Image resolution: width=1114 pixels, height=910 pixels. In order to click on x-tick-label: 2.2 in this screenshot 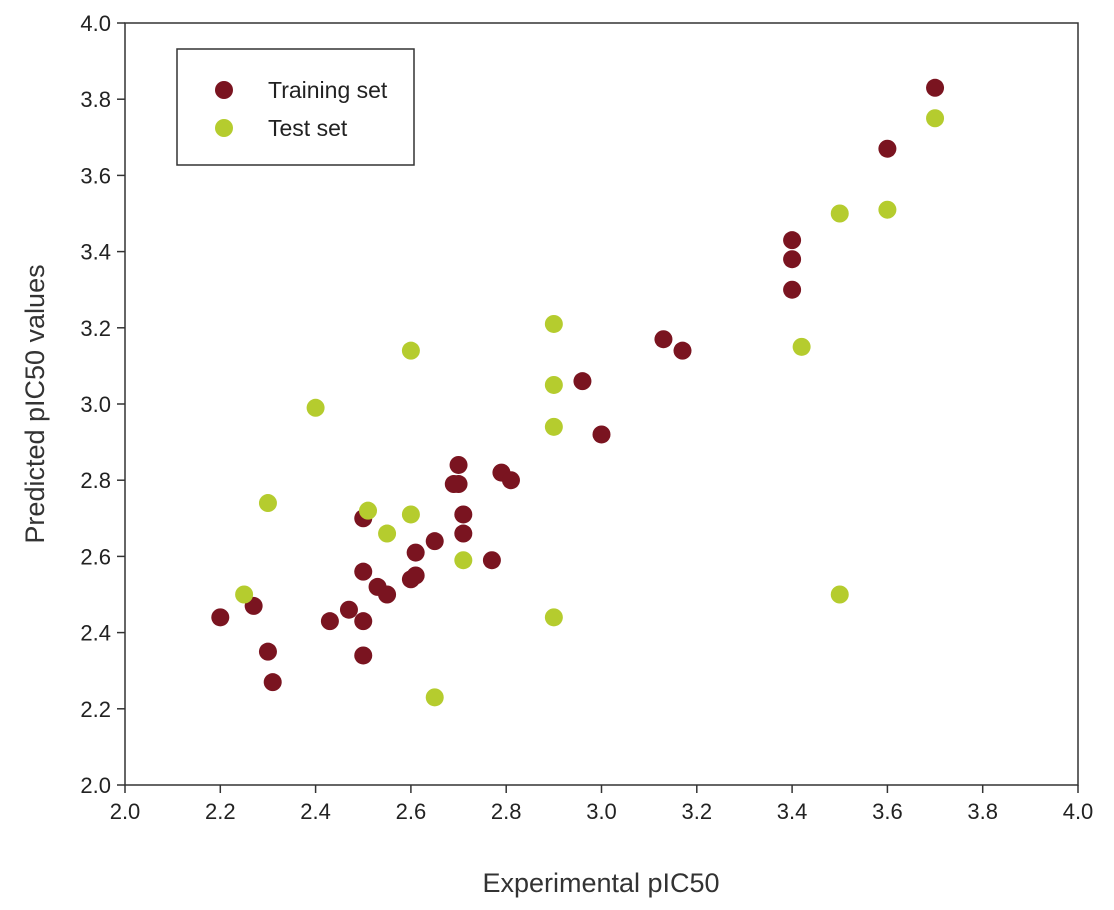, I will do `click(220, 811)`.